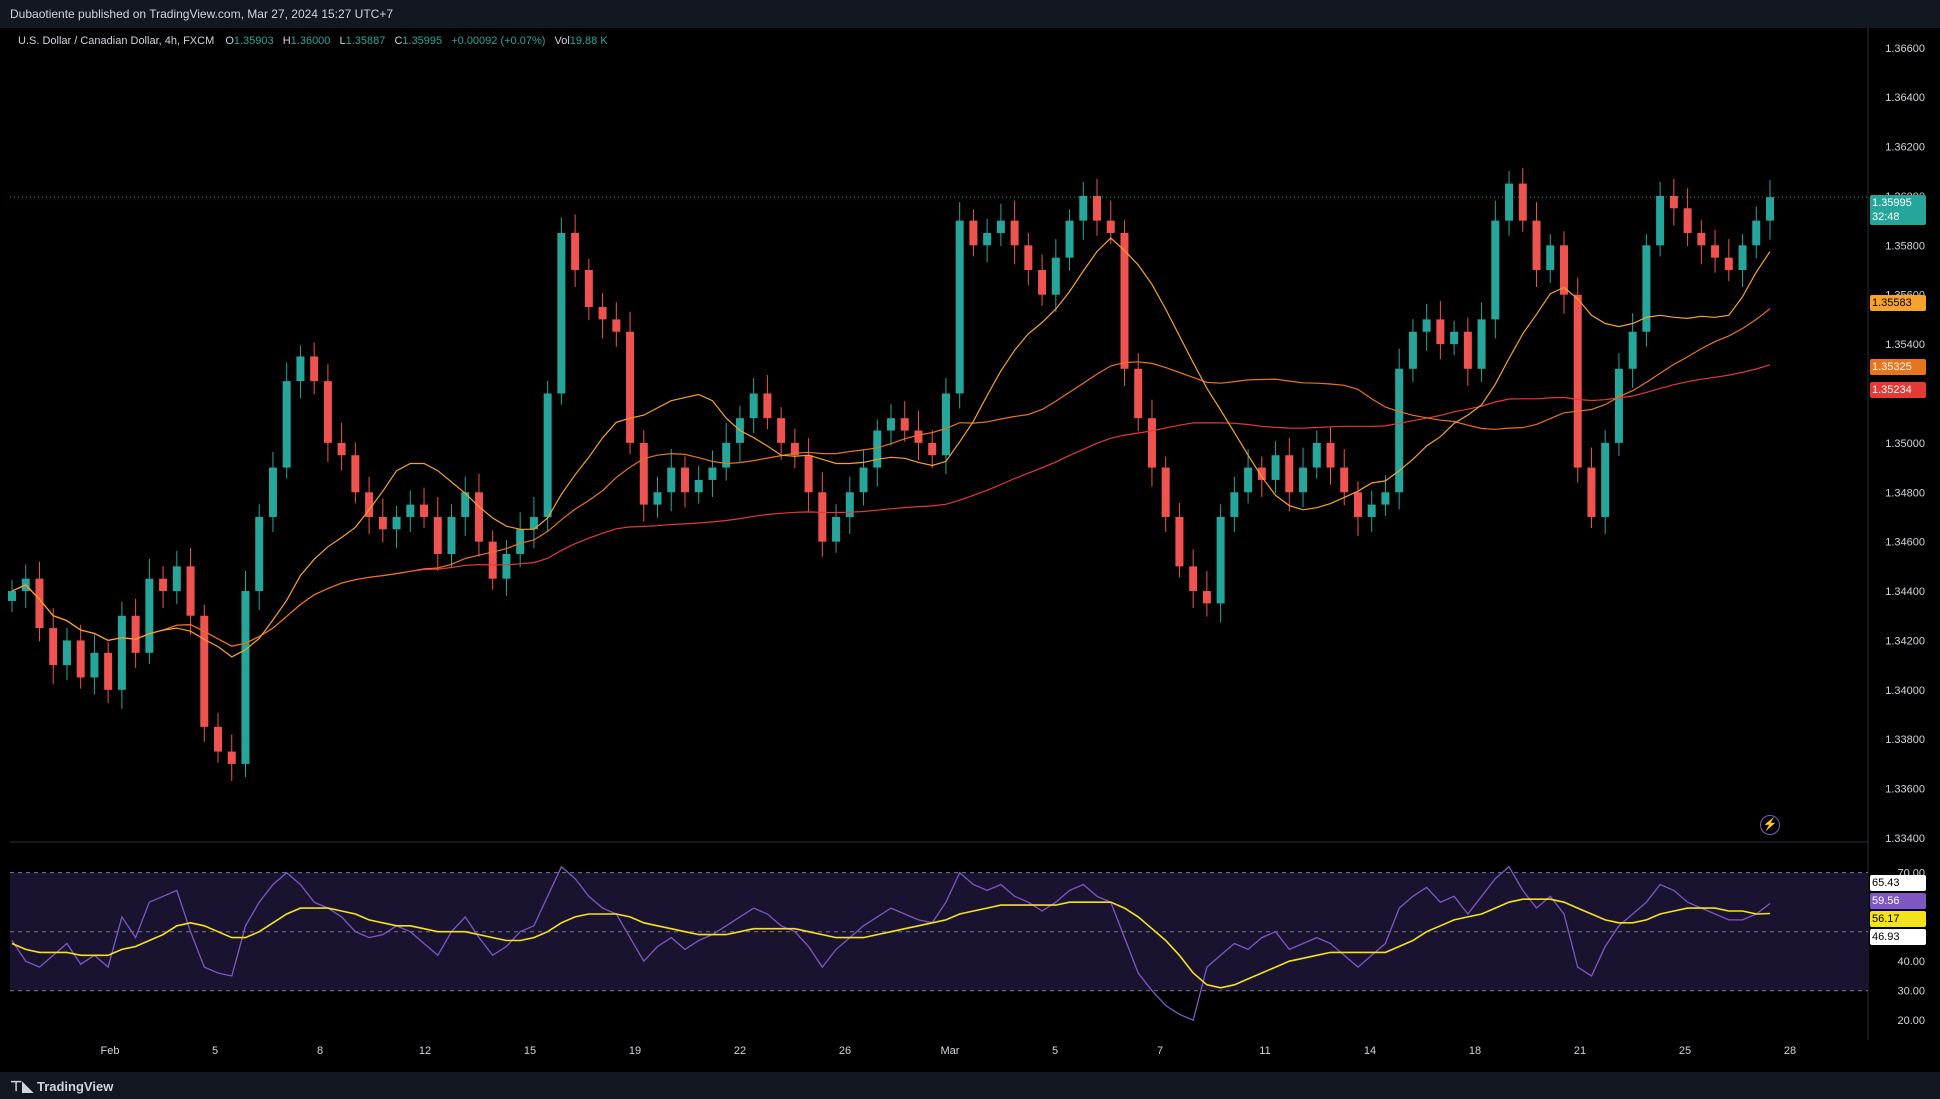 The image size is (1940, 1099). Describe the element at coordinates (562, 41) in the screenshot. I see `volume-label: Vol` at that location.